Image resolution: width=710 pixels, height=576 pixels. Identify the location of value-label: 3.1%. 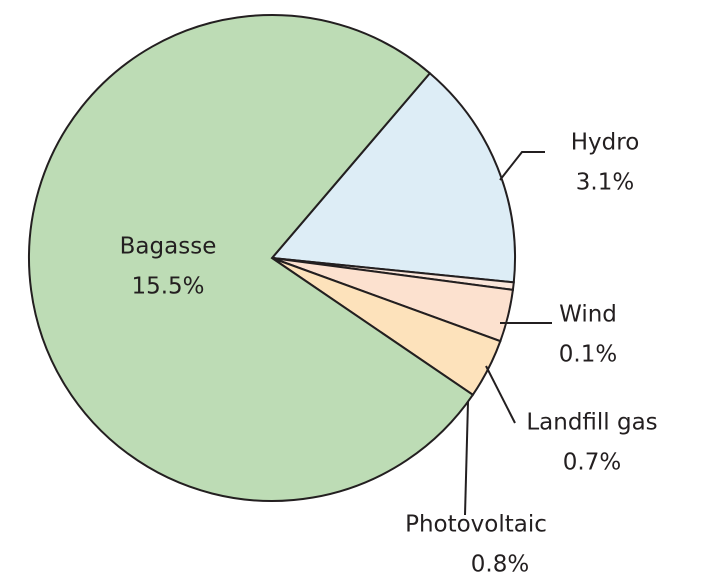
(605, 183).